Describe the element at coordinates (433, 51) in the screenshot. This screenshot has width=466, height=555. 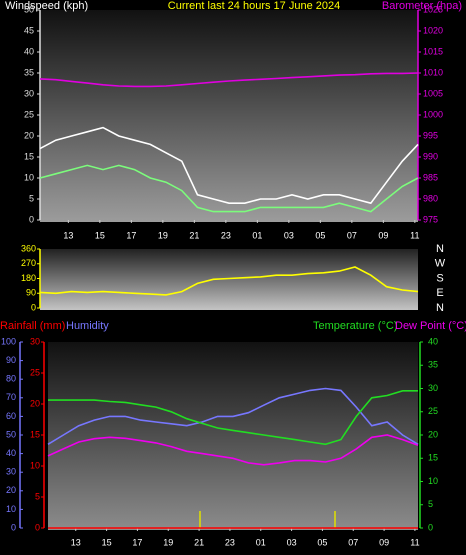
I see `y2-tick-label: 1015` at that location.